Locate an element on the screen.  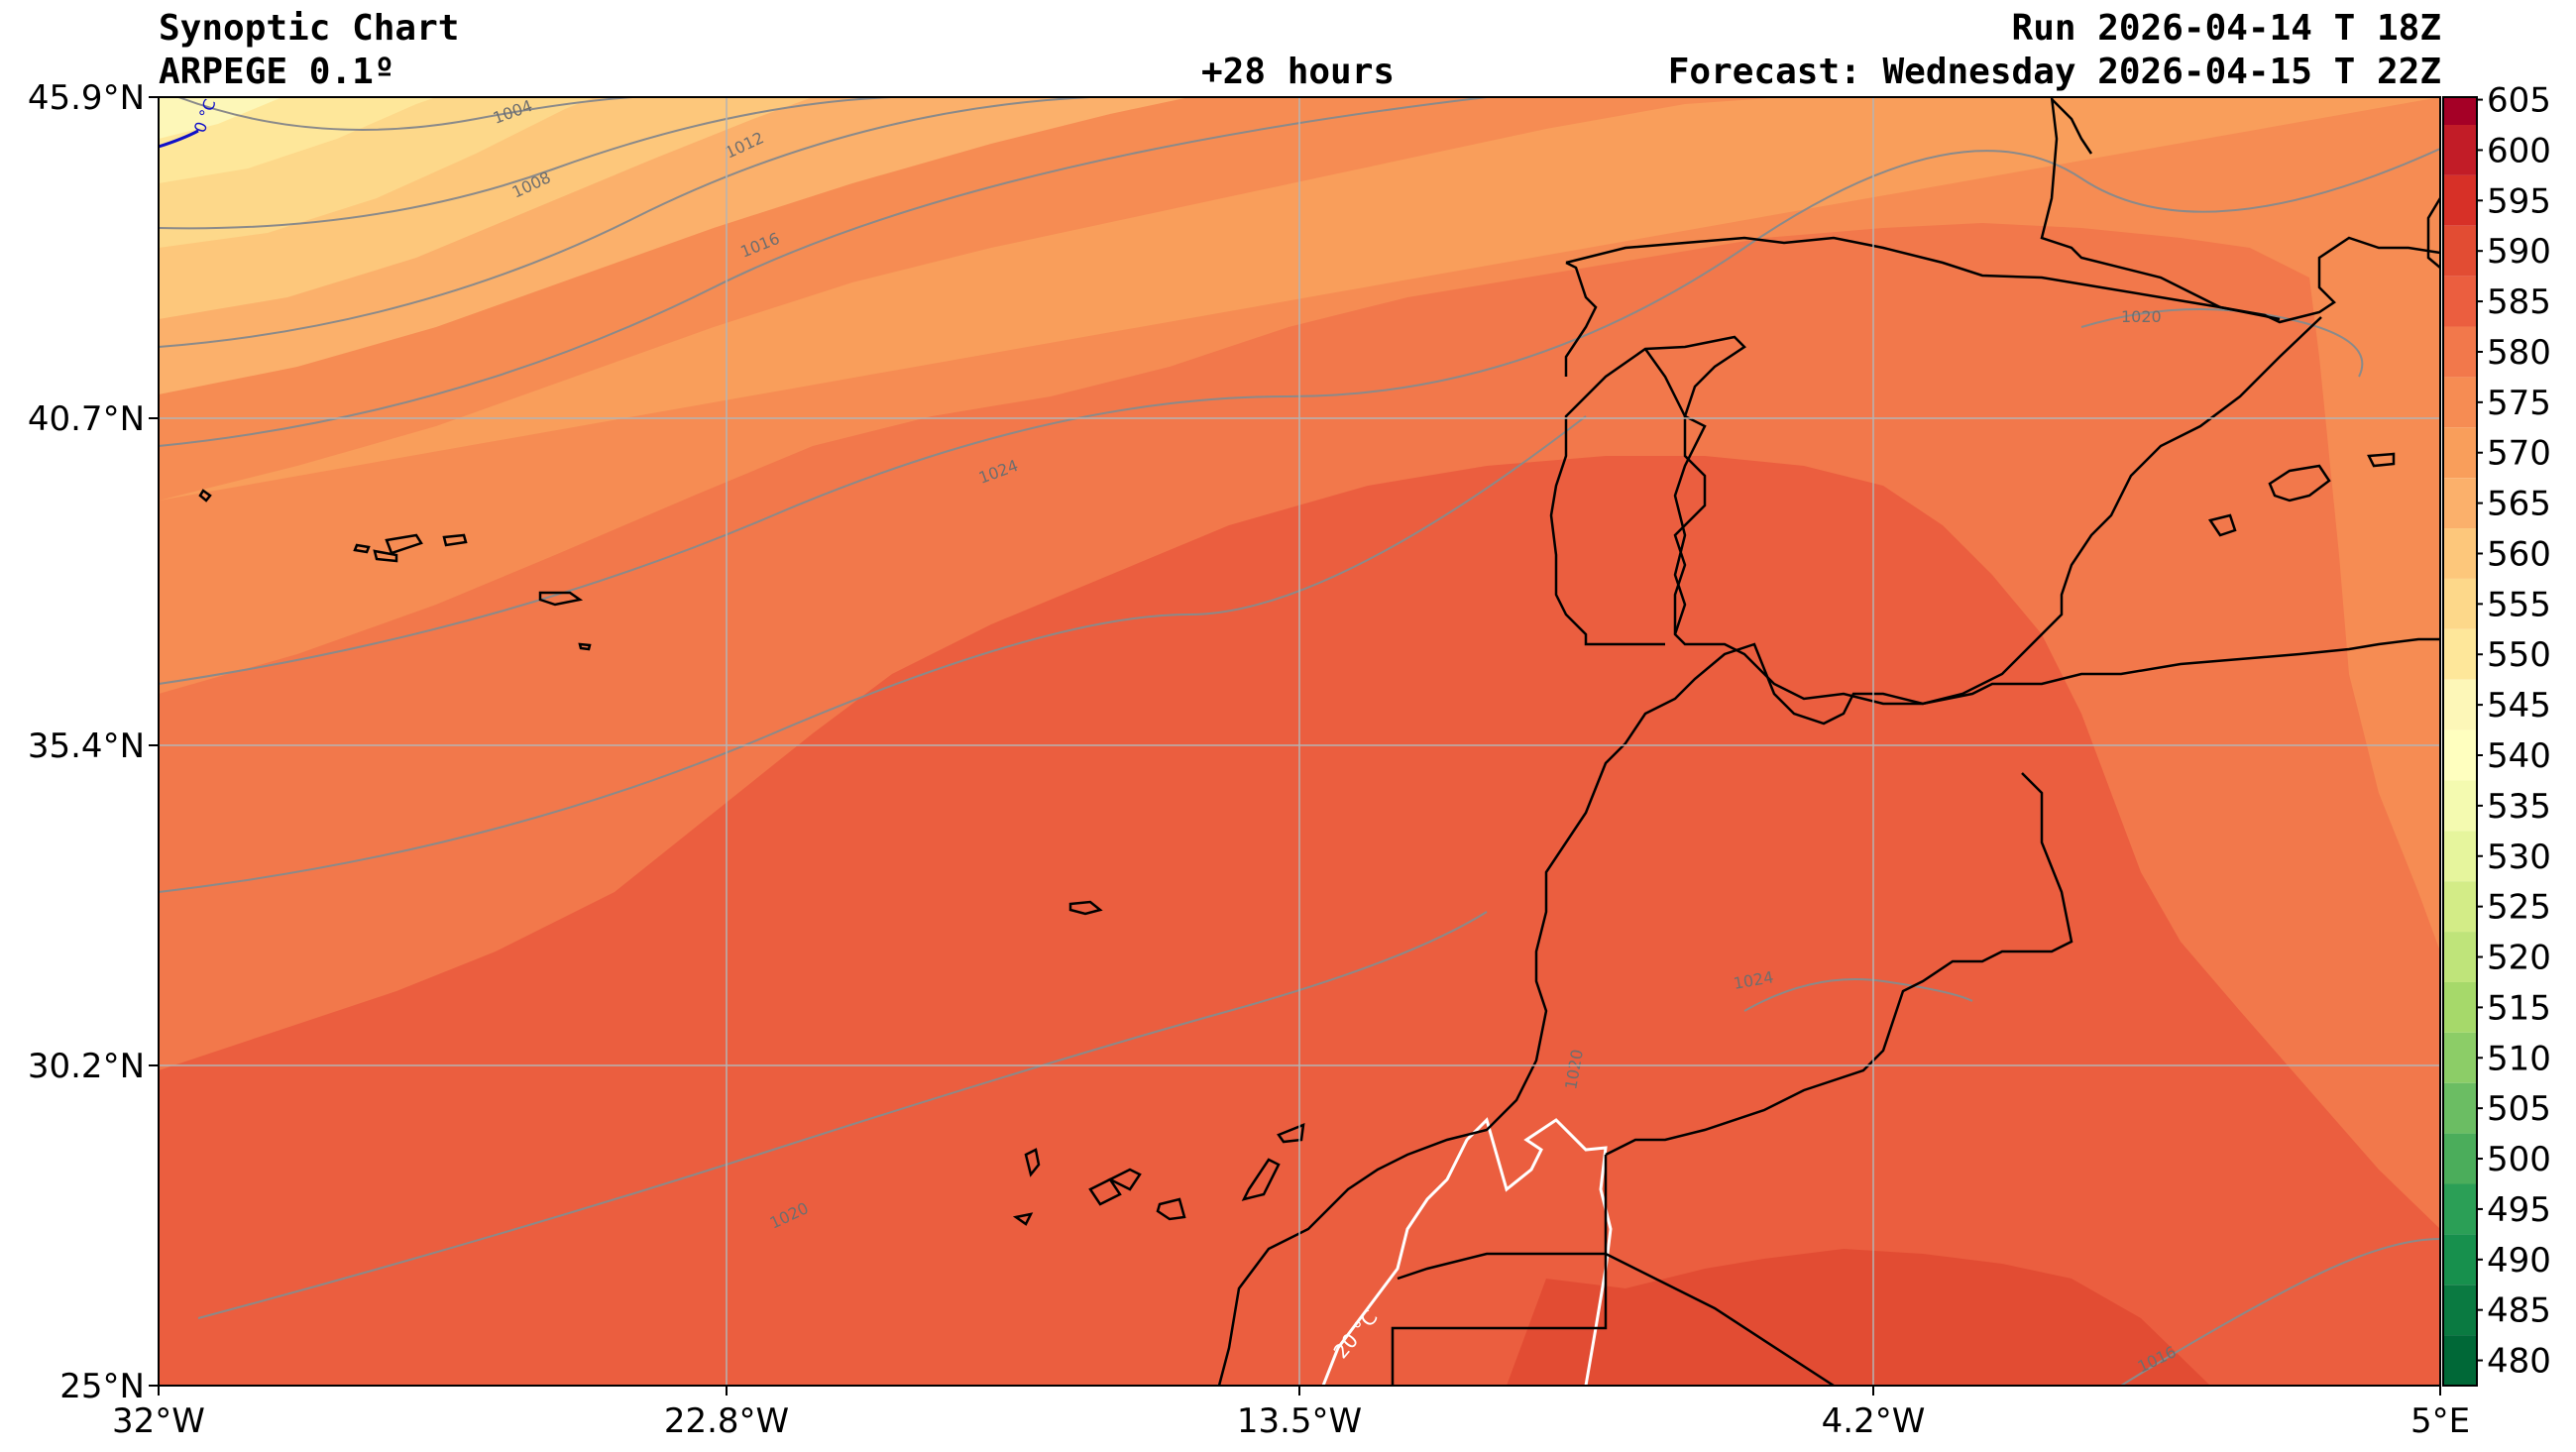
mauritania-border is located at coordinates (1499, 1320).